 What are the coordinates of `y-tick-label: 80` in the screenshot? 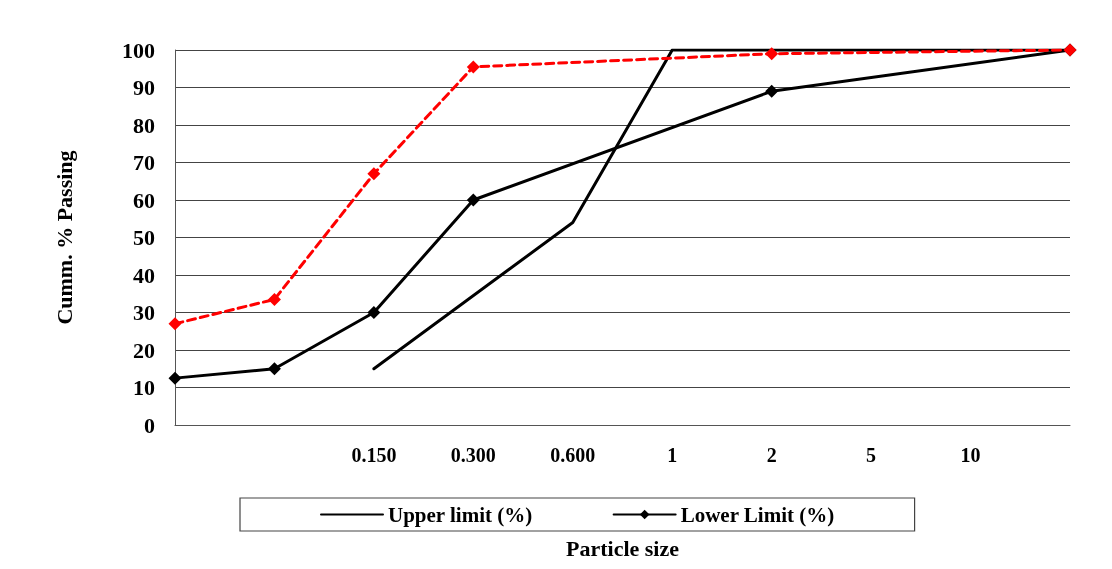 It's located at (144, 125).